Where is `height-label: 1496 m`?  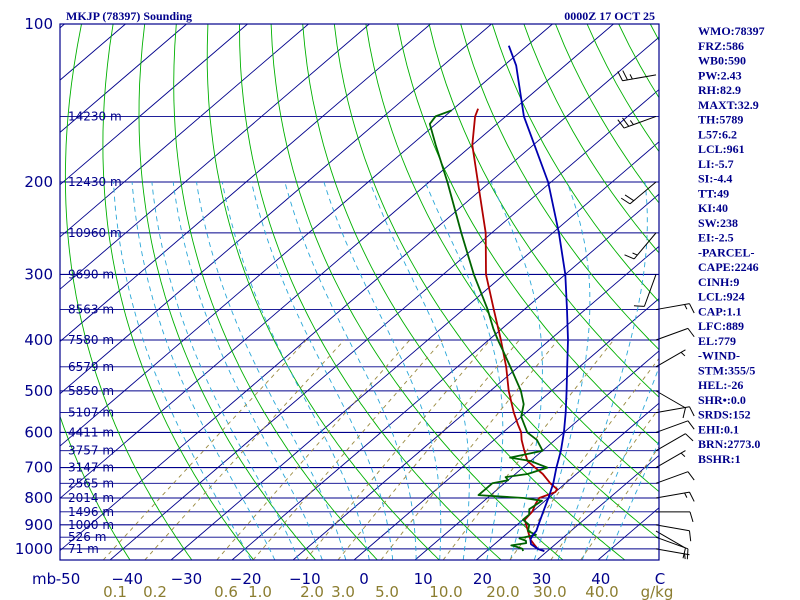 height-label: 1496 m is located at coordinates (91, 512).